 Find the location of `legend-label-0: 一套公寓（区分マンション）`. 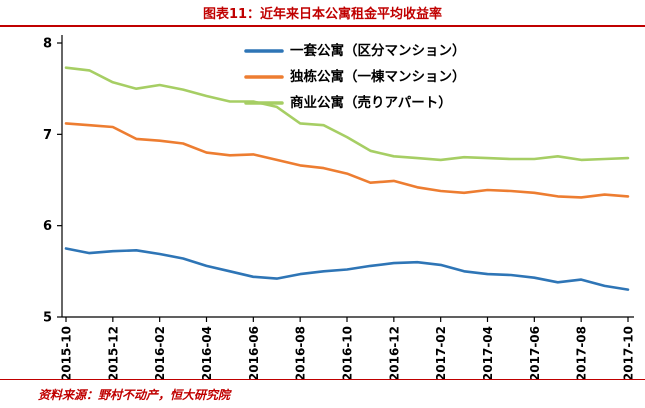

legend-label-0: 一套公寓（区分マンション） is located at coordinates (378, 50).